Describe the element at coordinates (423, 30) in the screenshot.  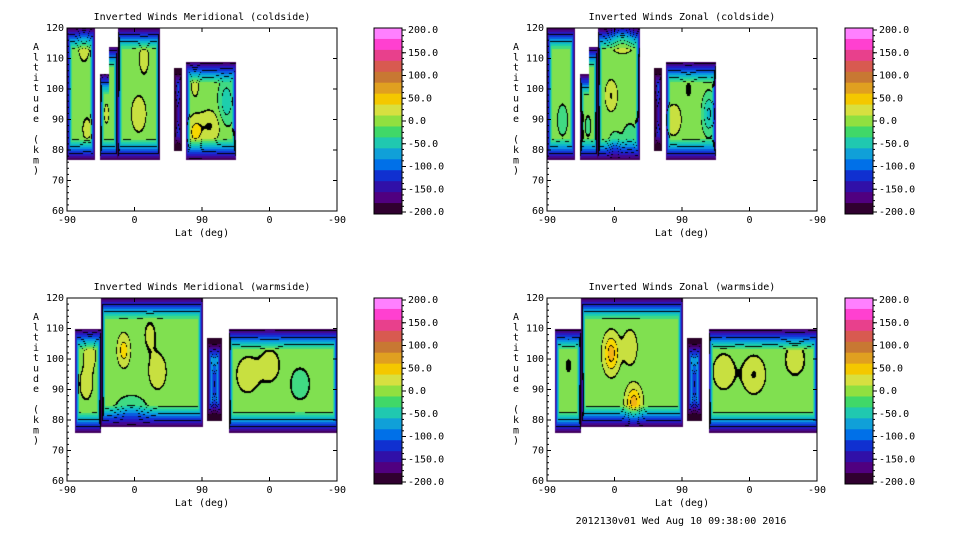
I see `colorbar-tick-label: 200.0` at that location.